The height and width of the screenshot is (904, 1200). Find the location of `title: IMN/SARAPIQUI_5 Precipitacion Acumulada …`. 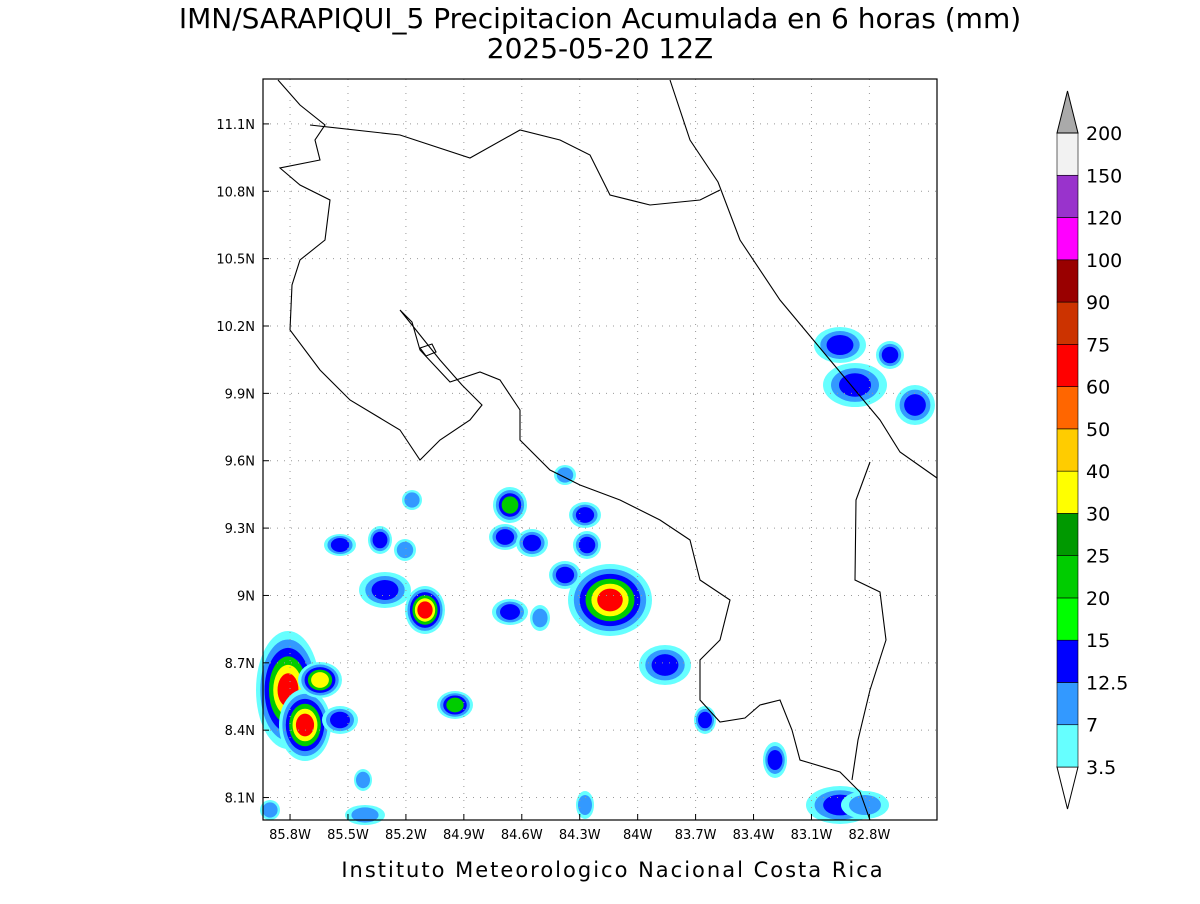

title: IMN/SARAPIQUI_5 Precipitacion Acumulada … is located at coordinates (600, 18).